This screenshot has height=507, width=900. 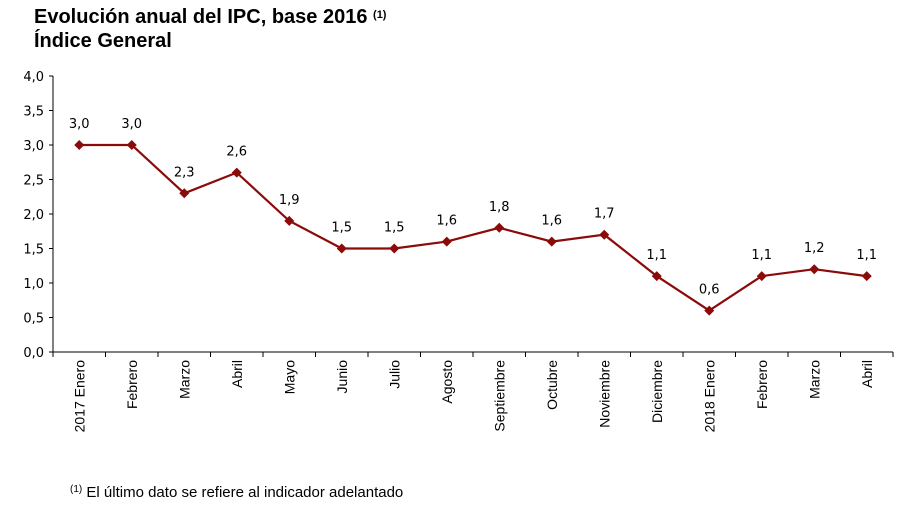 What do you see at coordinates (709, 396) in the screenshot?
I see `x-tick-label: 2018 Enero` at bounding box center [709, 396].